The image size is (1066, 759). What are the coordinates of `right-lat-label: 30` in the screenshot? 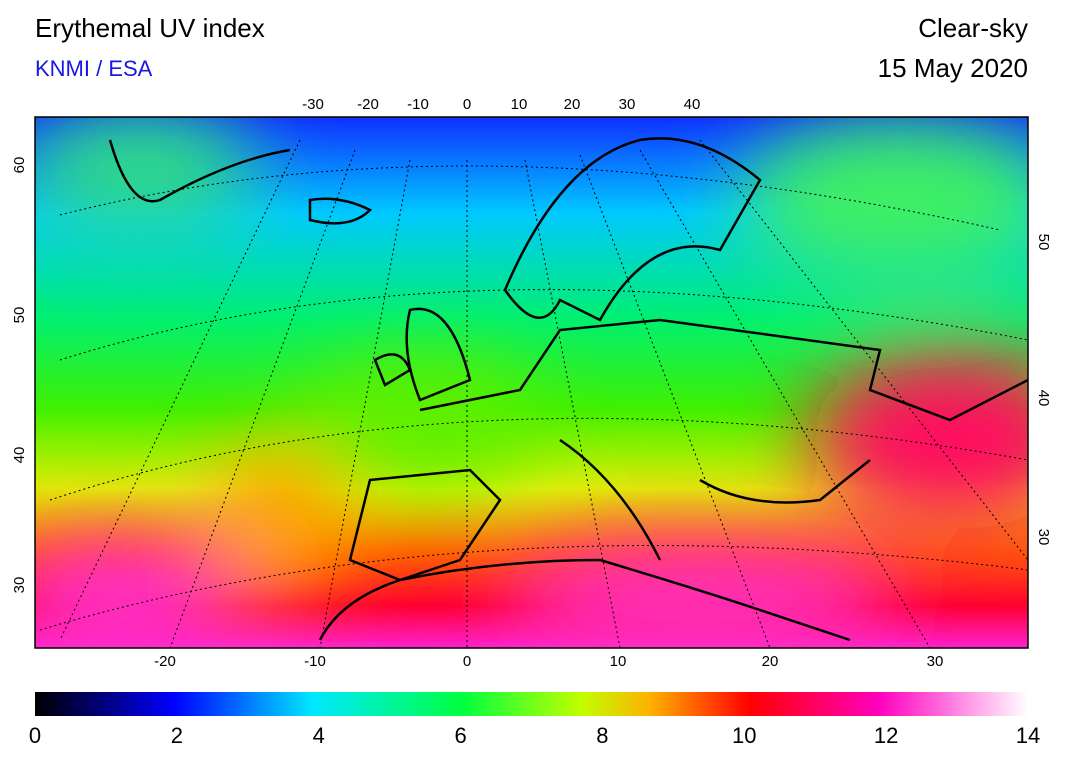 It's located at (1043, 537).